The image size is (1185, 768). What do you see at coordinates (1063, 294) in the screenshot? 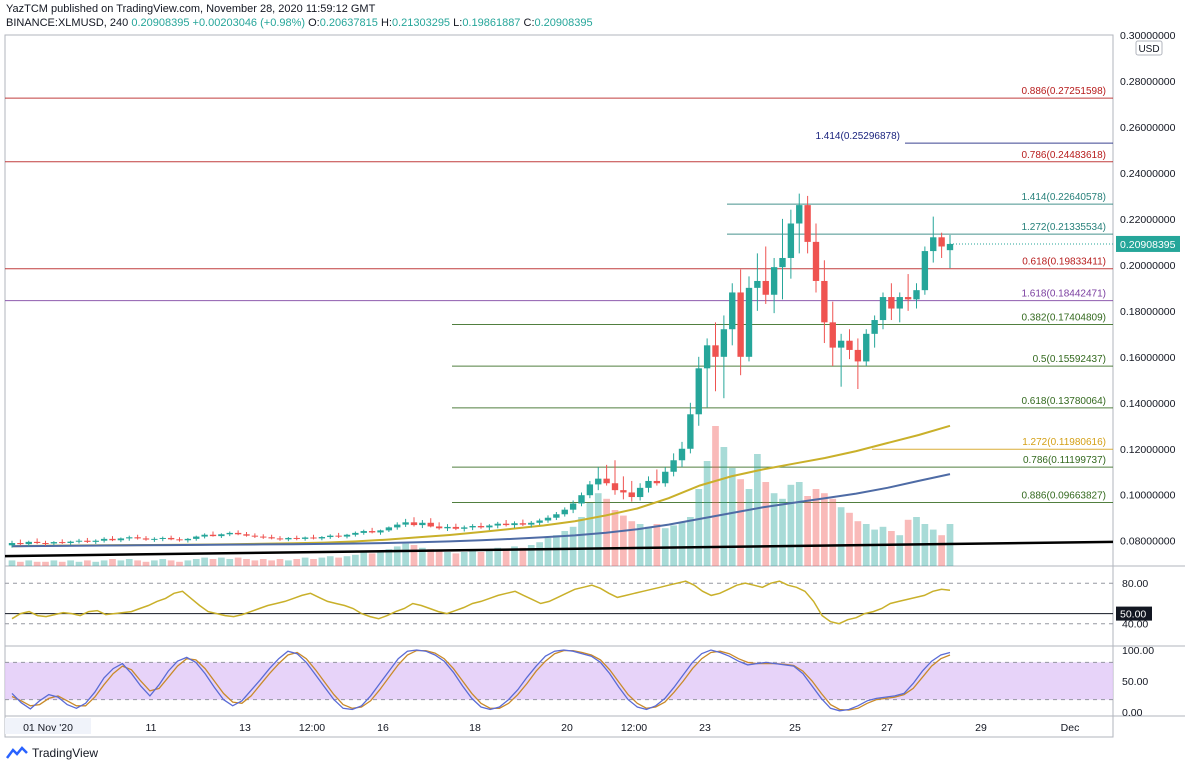
I see `fib-level-label: 1.618(0.18442471)` at bounding box center [1063, 294].